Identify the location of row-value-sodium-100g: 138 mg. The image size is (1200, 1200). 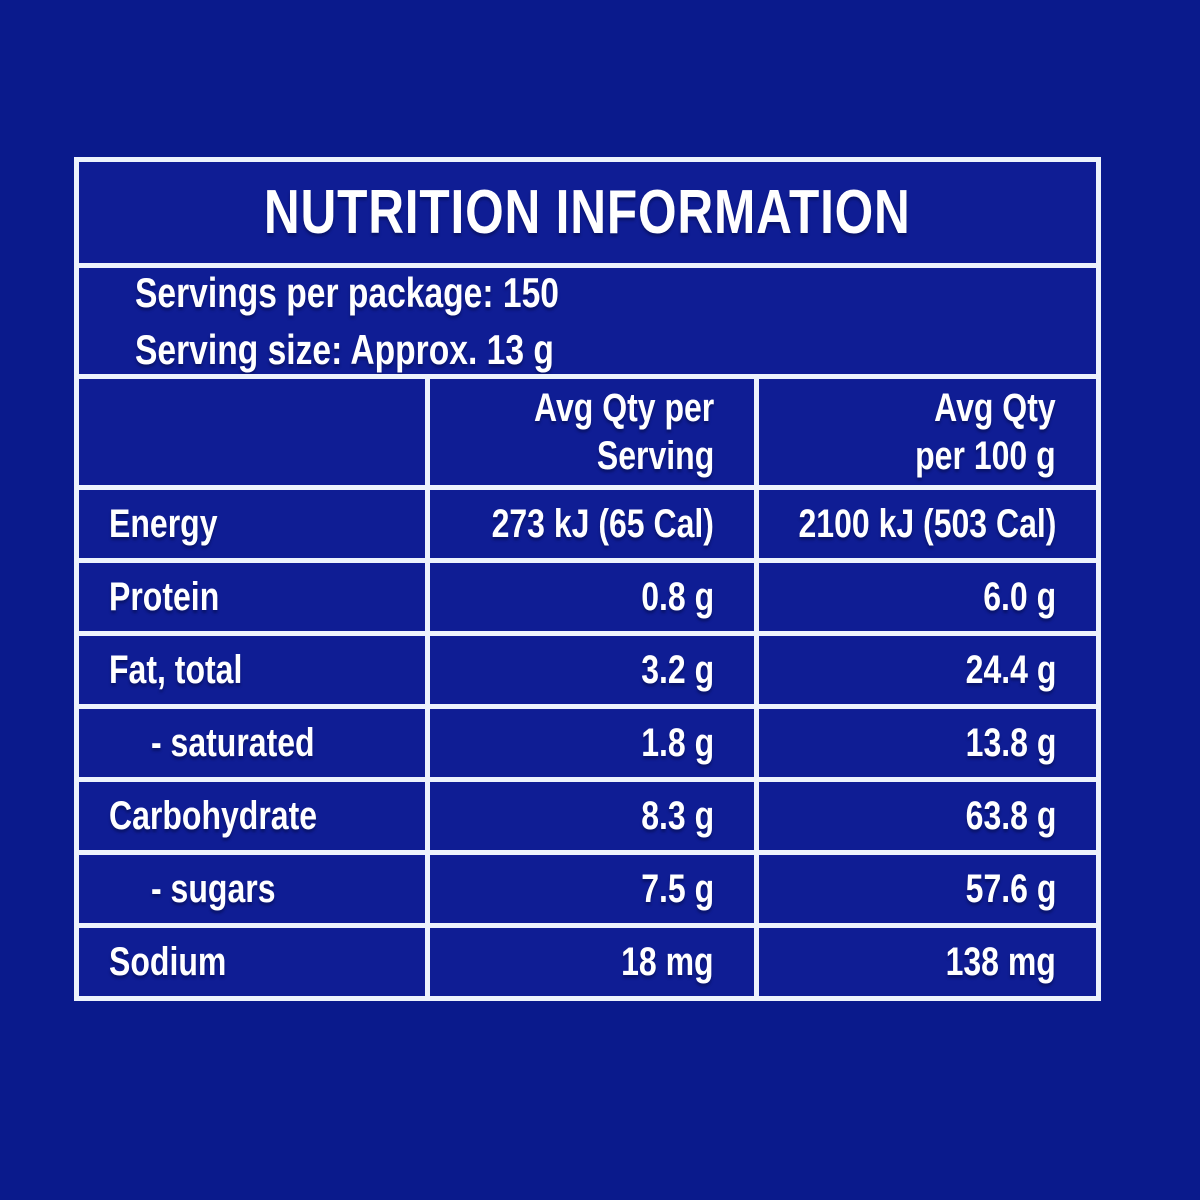
(927, 962).